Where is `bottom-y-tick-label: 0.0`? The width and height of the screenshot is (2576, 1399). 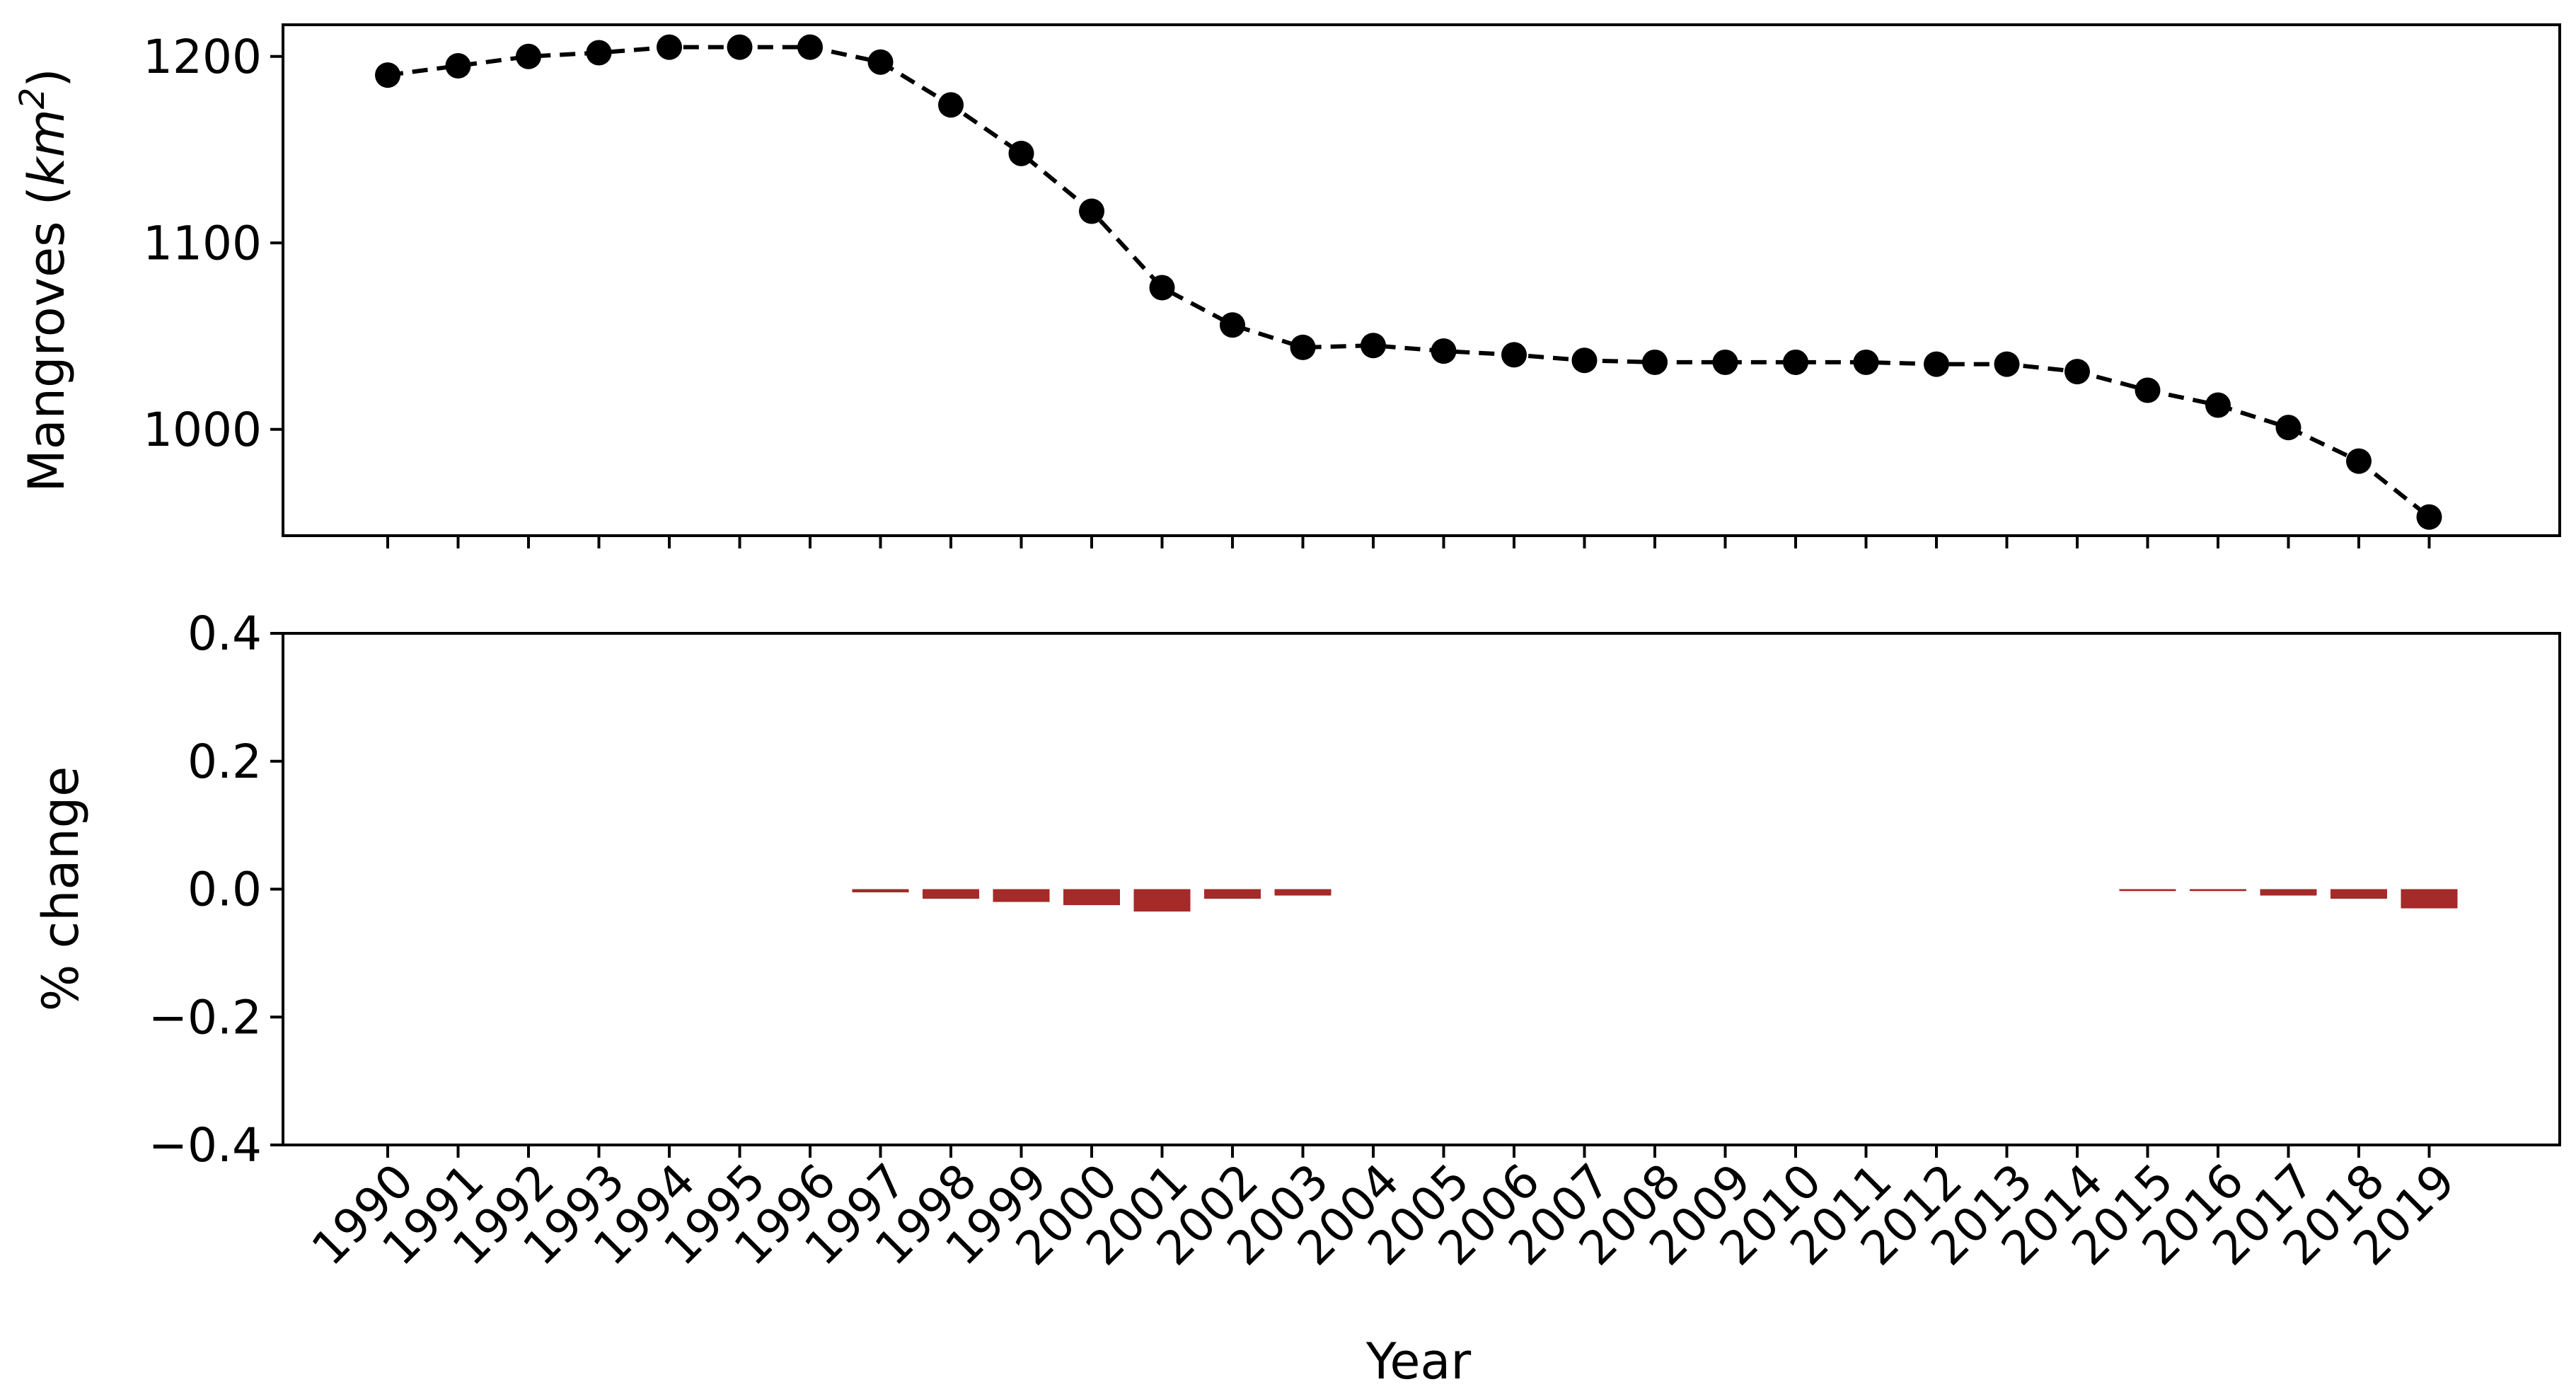 bottom-y-tick-label: 0.0 is located at coordinates (224, 890).